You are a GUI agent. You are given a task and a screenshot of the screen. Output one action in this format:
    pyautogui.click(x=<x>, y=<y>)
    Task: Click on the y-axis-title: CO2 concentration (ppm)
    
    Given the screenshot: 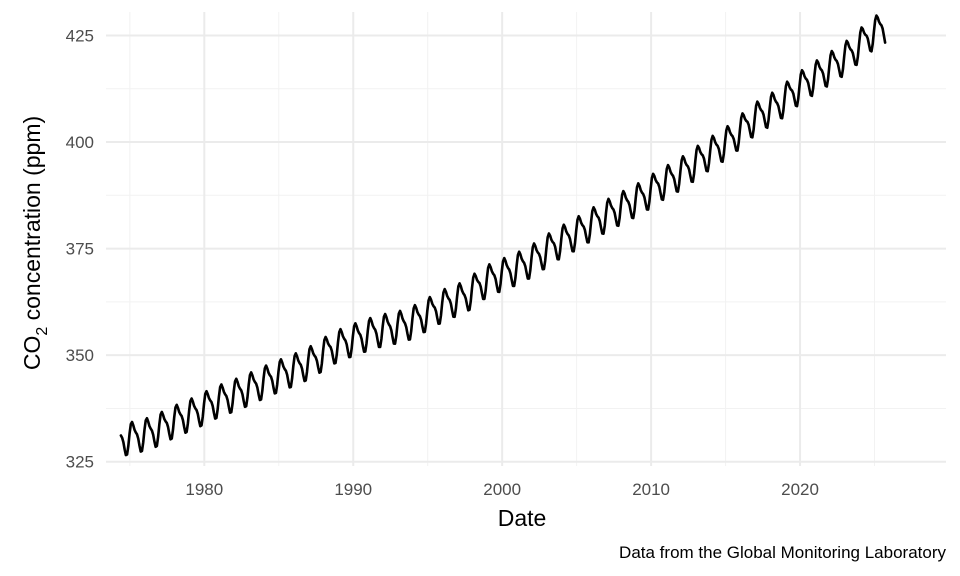 What is the action you would take?
    pyautogui.click(x=35, y=243)
    